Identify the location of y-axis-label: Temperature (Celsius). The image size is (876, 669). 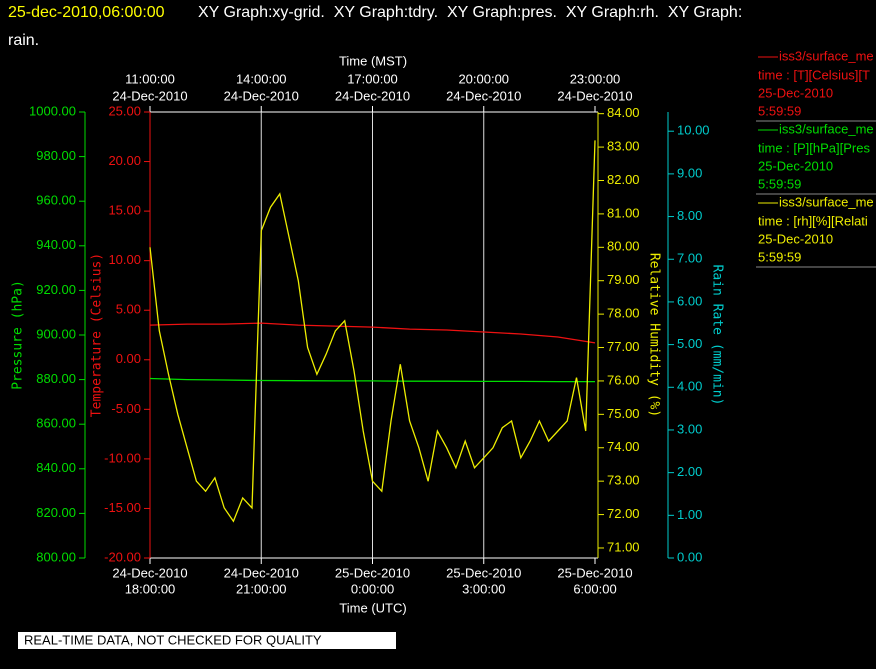
(97, 335).